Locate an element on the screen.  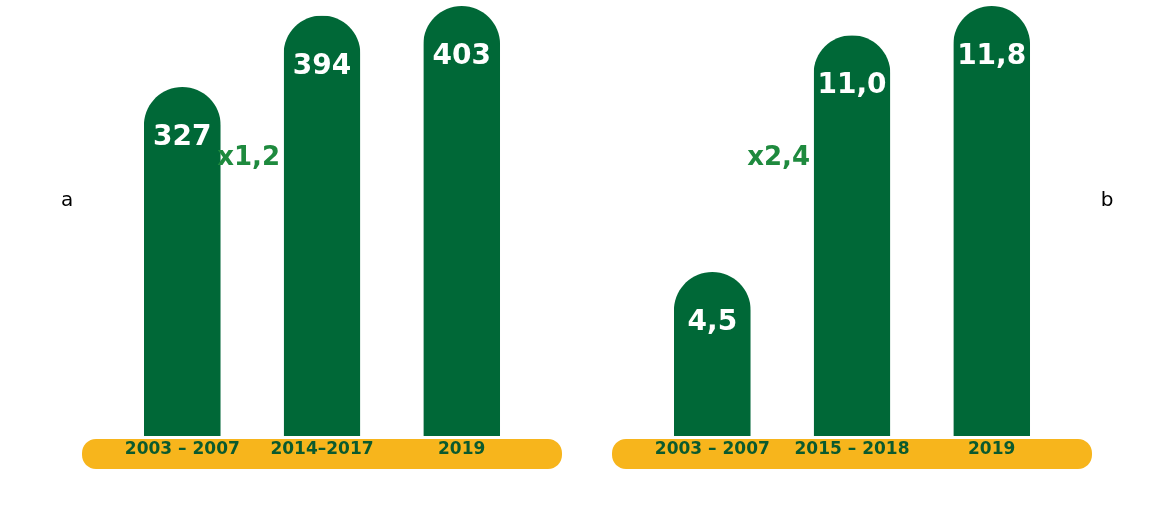
text: b is located at coordinates (1107, 198).